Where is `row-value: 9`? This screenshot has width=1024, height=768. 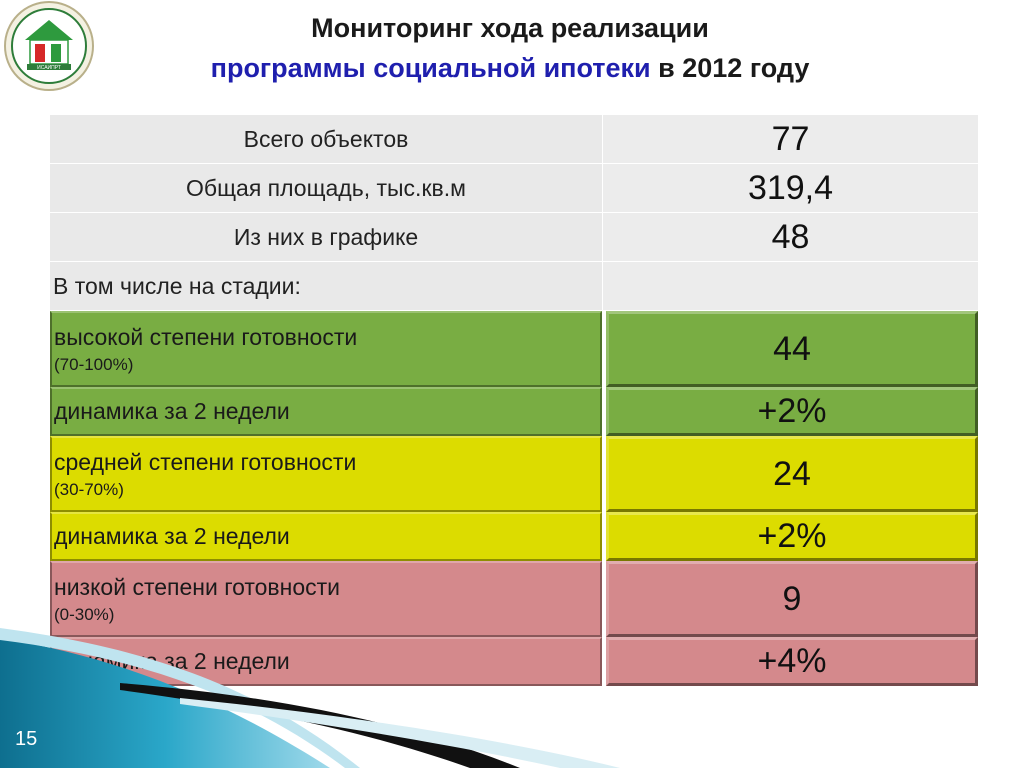 row-value: 9 is located at coordinates (792, 599).